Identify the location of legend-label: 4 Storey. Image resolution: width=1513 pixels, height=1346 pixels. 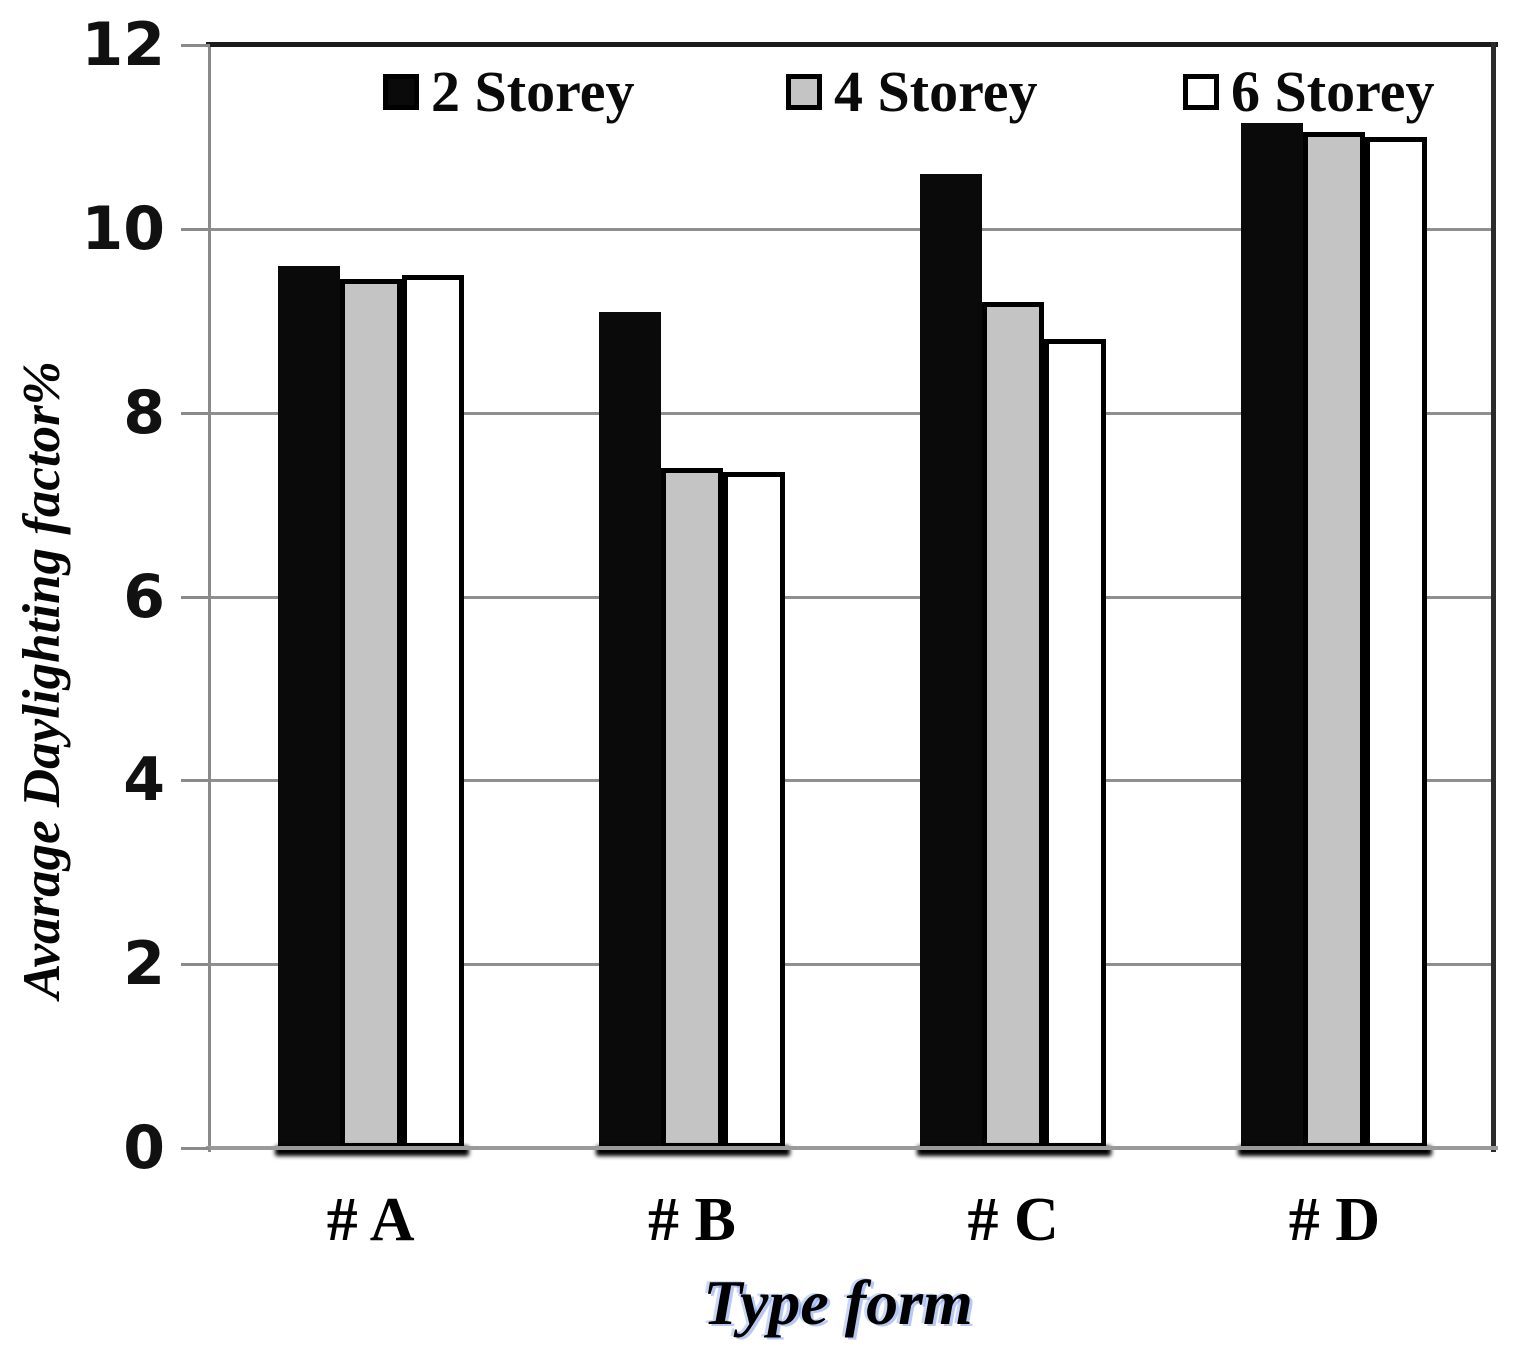
(936, 91).